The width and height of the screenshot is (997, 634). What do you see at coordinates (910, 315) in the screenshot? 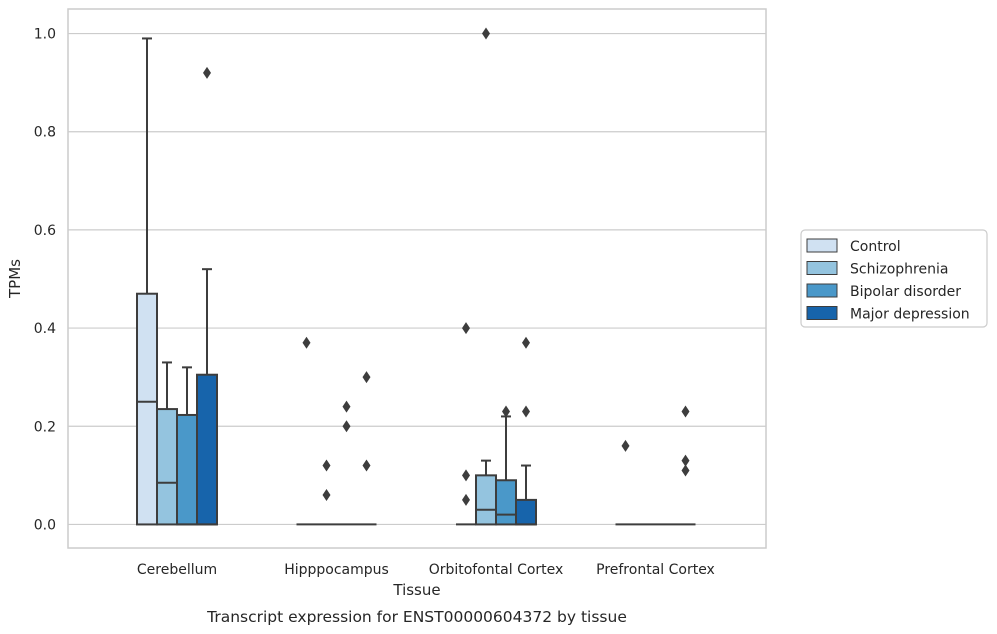
I see `legend-label: Major depression` at bounding box center [910, 315].